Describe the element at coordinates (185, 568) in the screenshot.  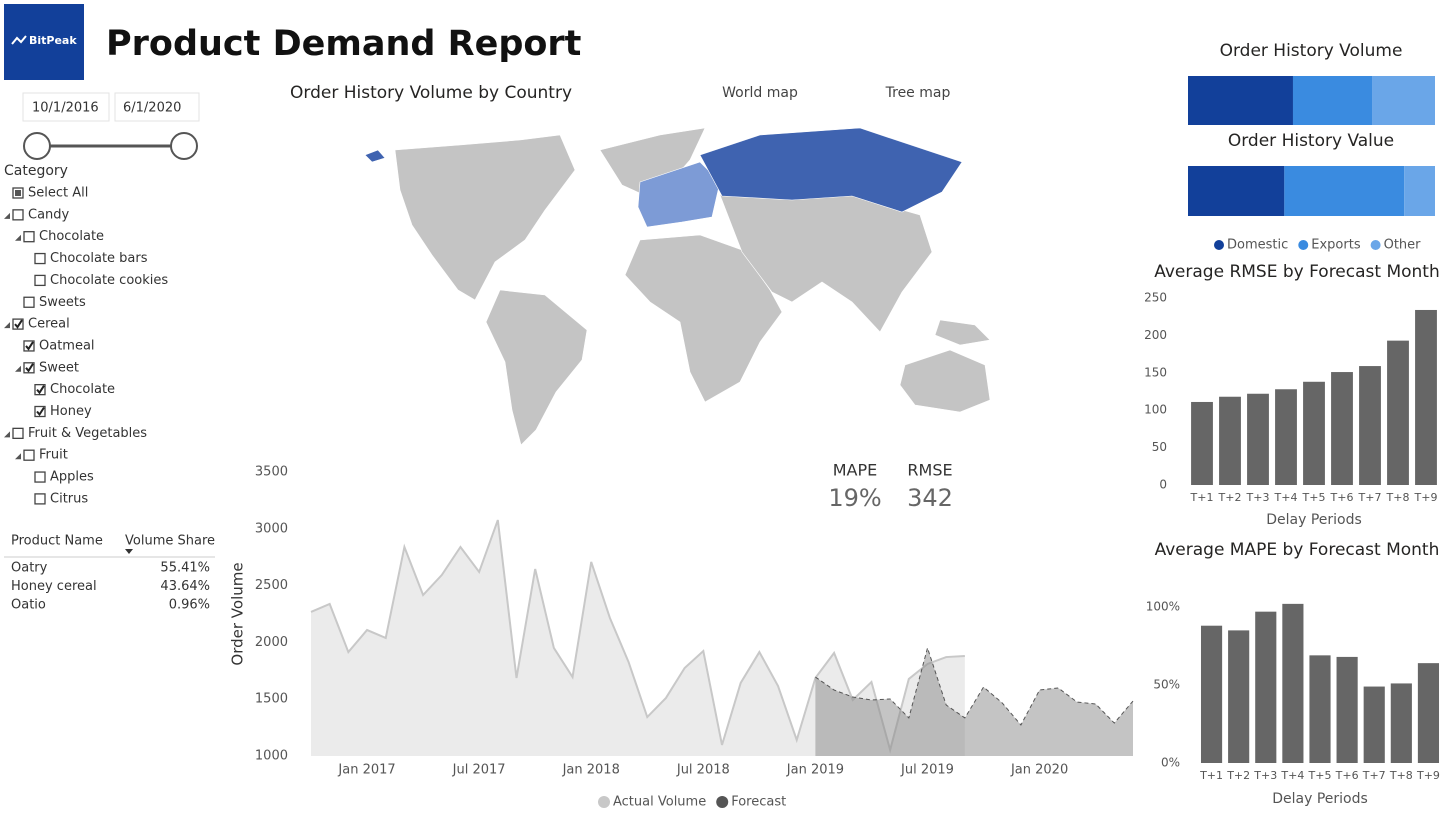
I see `cell: 55.41%` at that location.